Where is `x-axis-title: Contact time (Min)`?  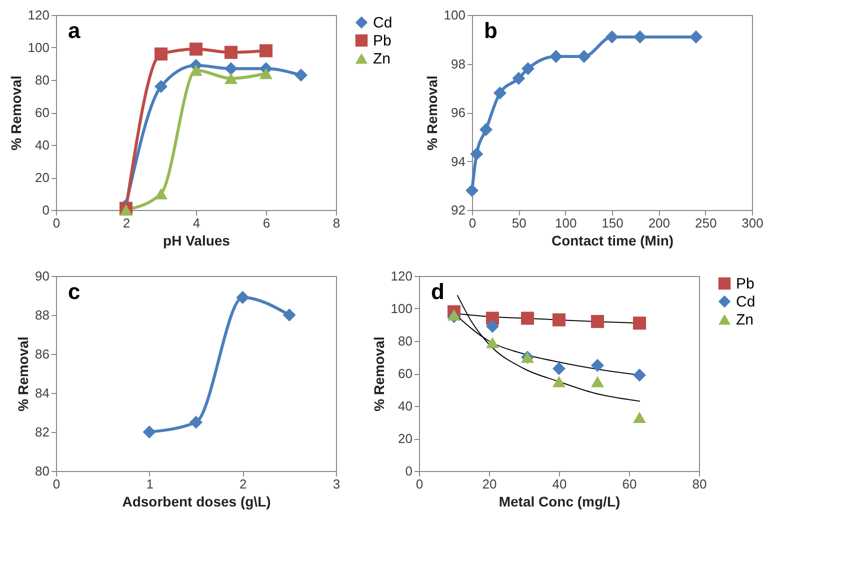 x-axis-title: Contact time (Min) is located at coordinates (612, 240).